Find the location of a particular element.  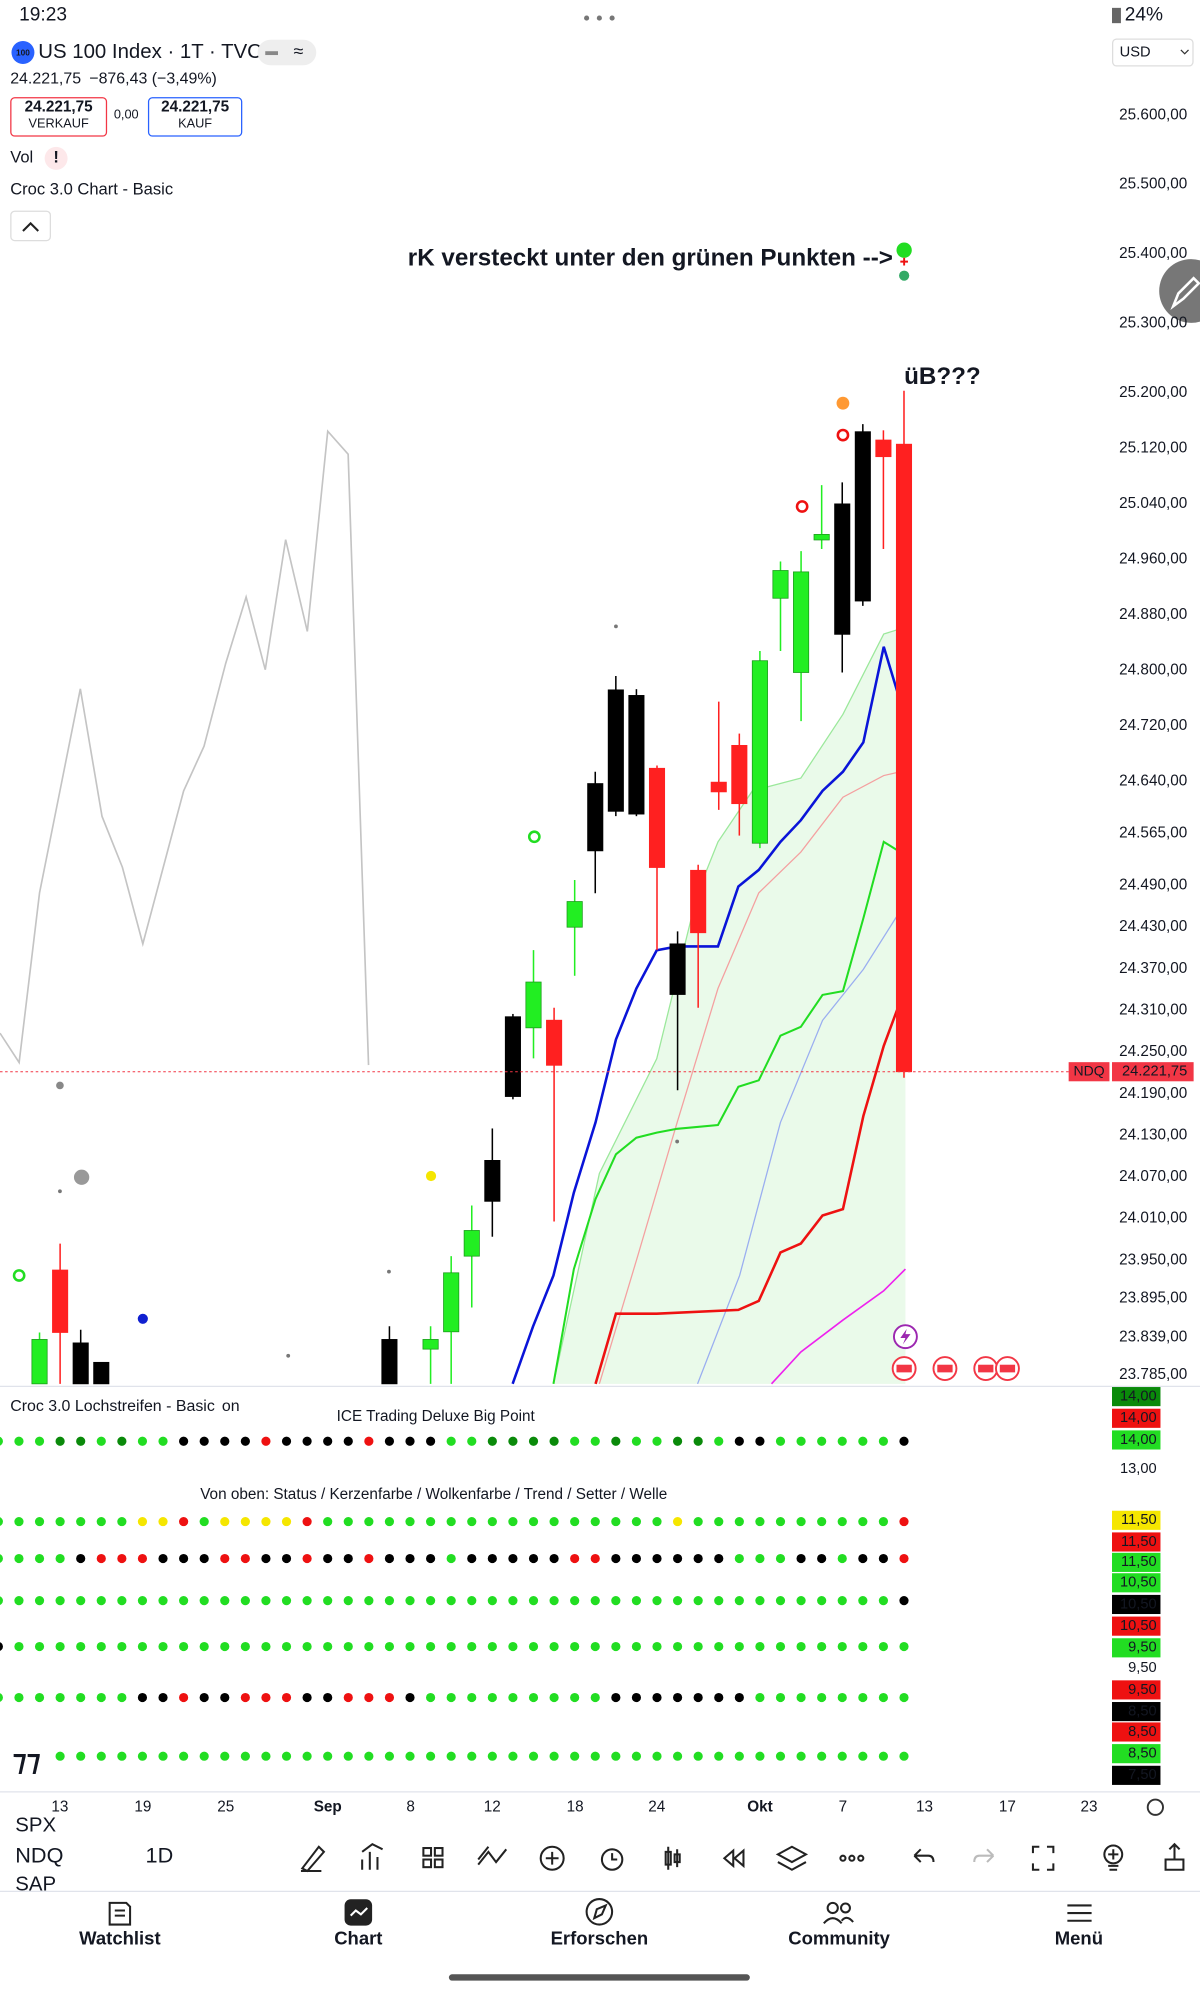

status-pill is located at coordinates (287, 52).